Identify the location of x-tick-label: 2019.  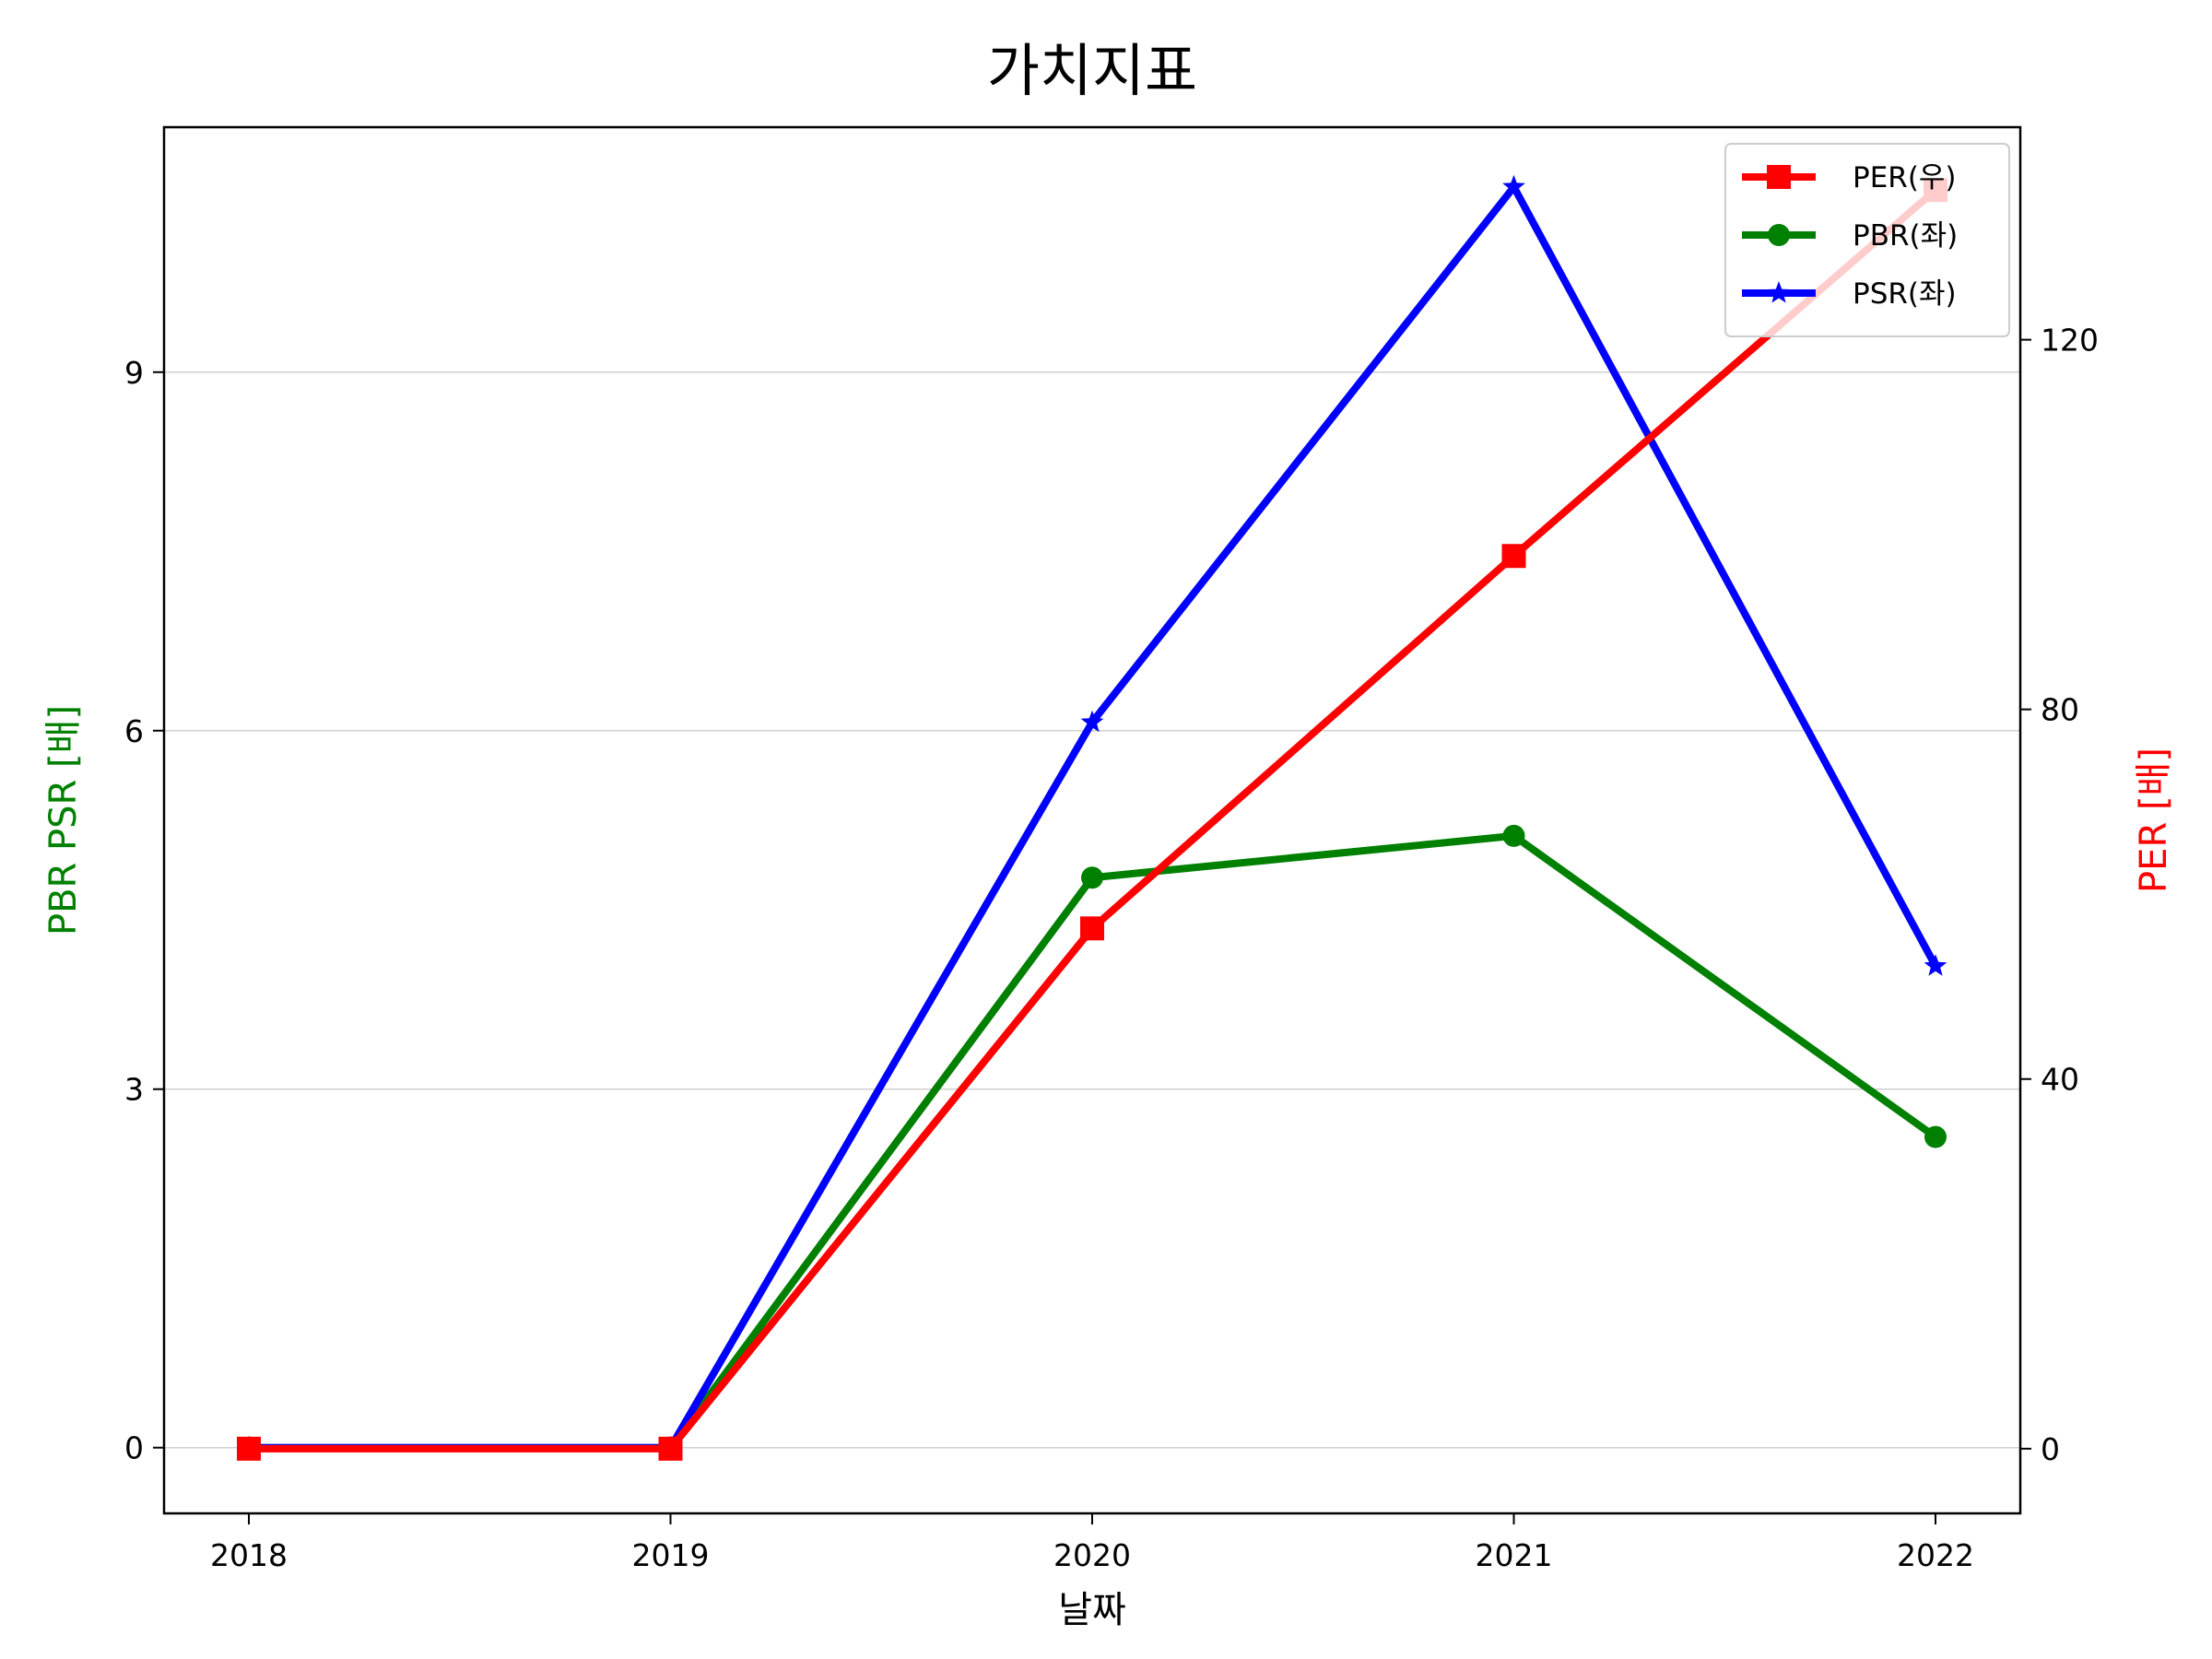
(671, 1555).